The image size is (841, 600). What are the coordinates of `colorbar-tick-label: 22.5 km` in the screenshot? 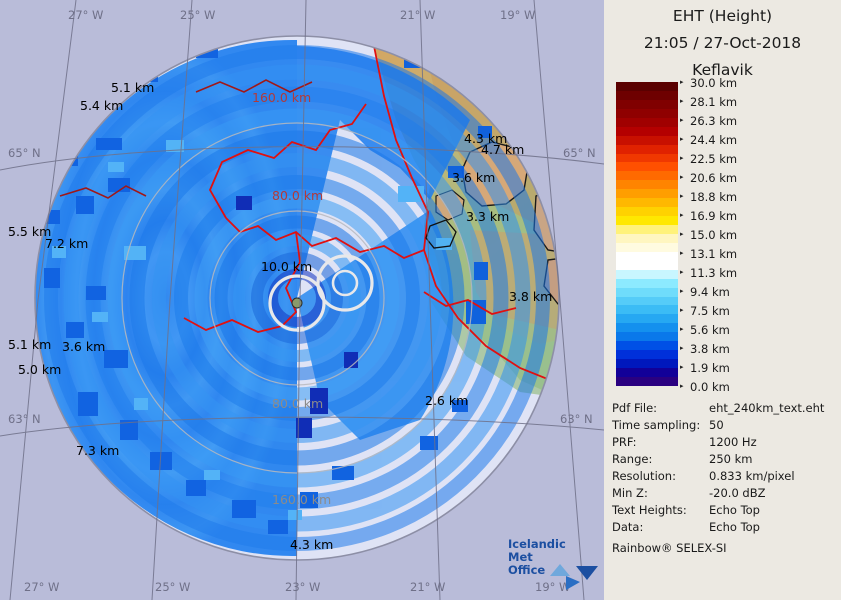 It's located at (714, 159).